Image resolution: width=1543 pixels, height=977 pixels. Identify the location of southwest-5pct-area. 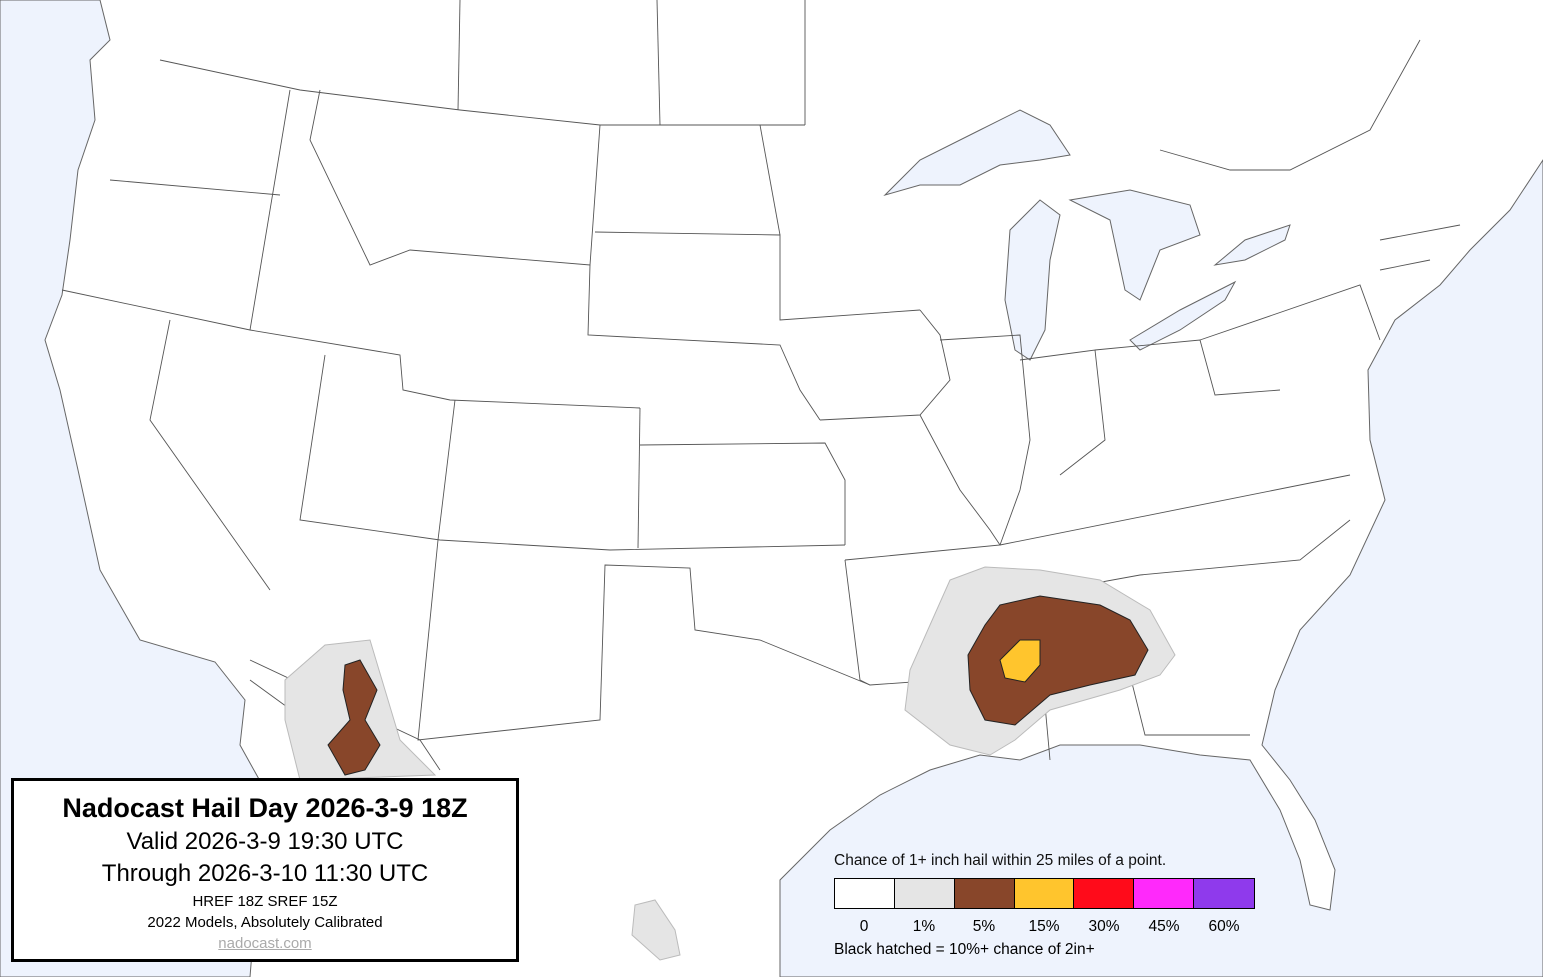
(354, 717).